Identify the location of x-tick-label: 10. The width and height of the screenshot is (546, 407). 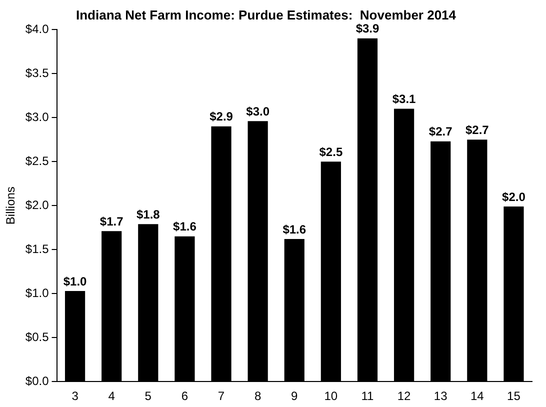
(331, 396).